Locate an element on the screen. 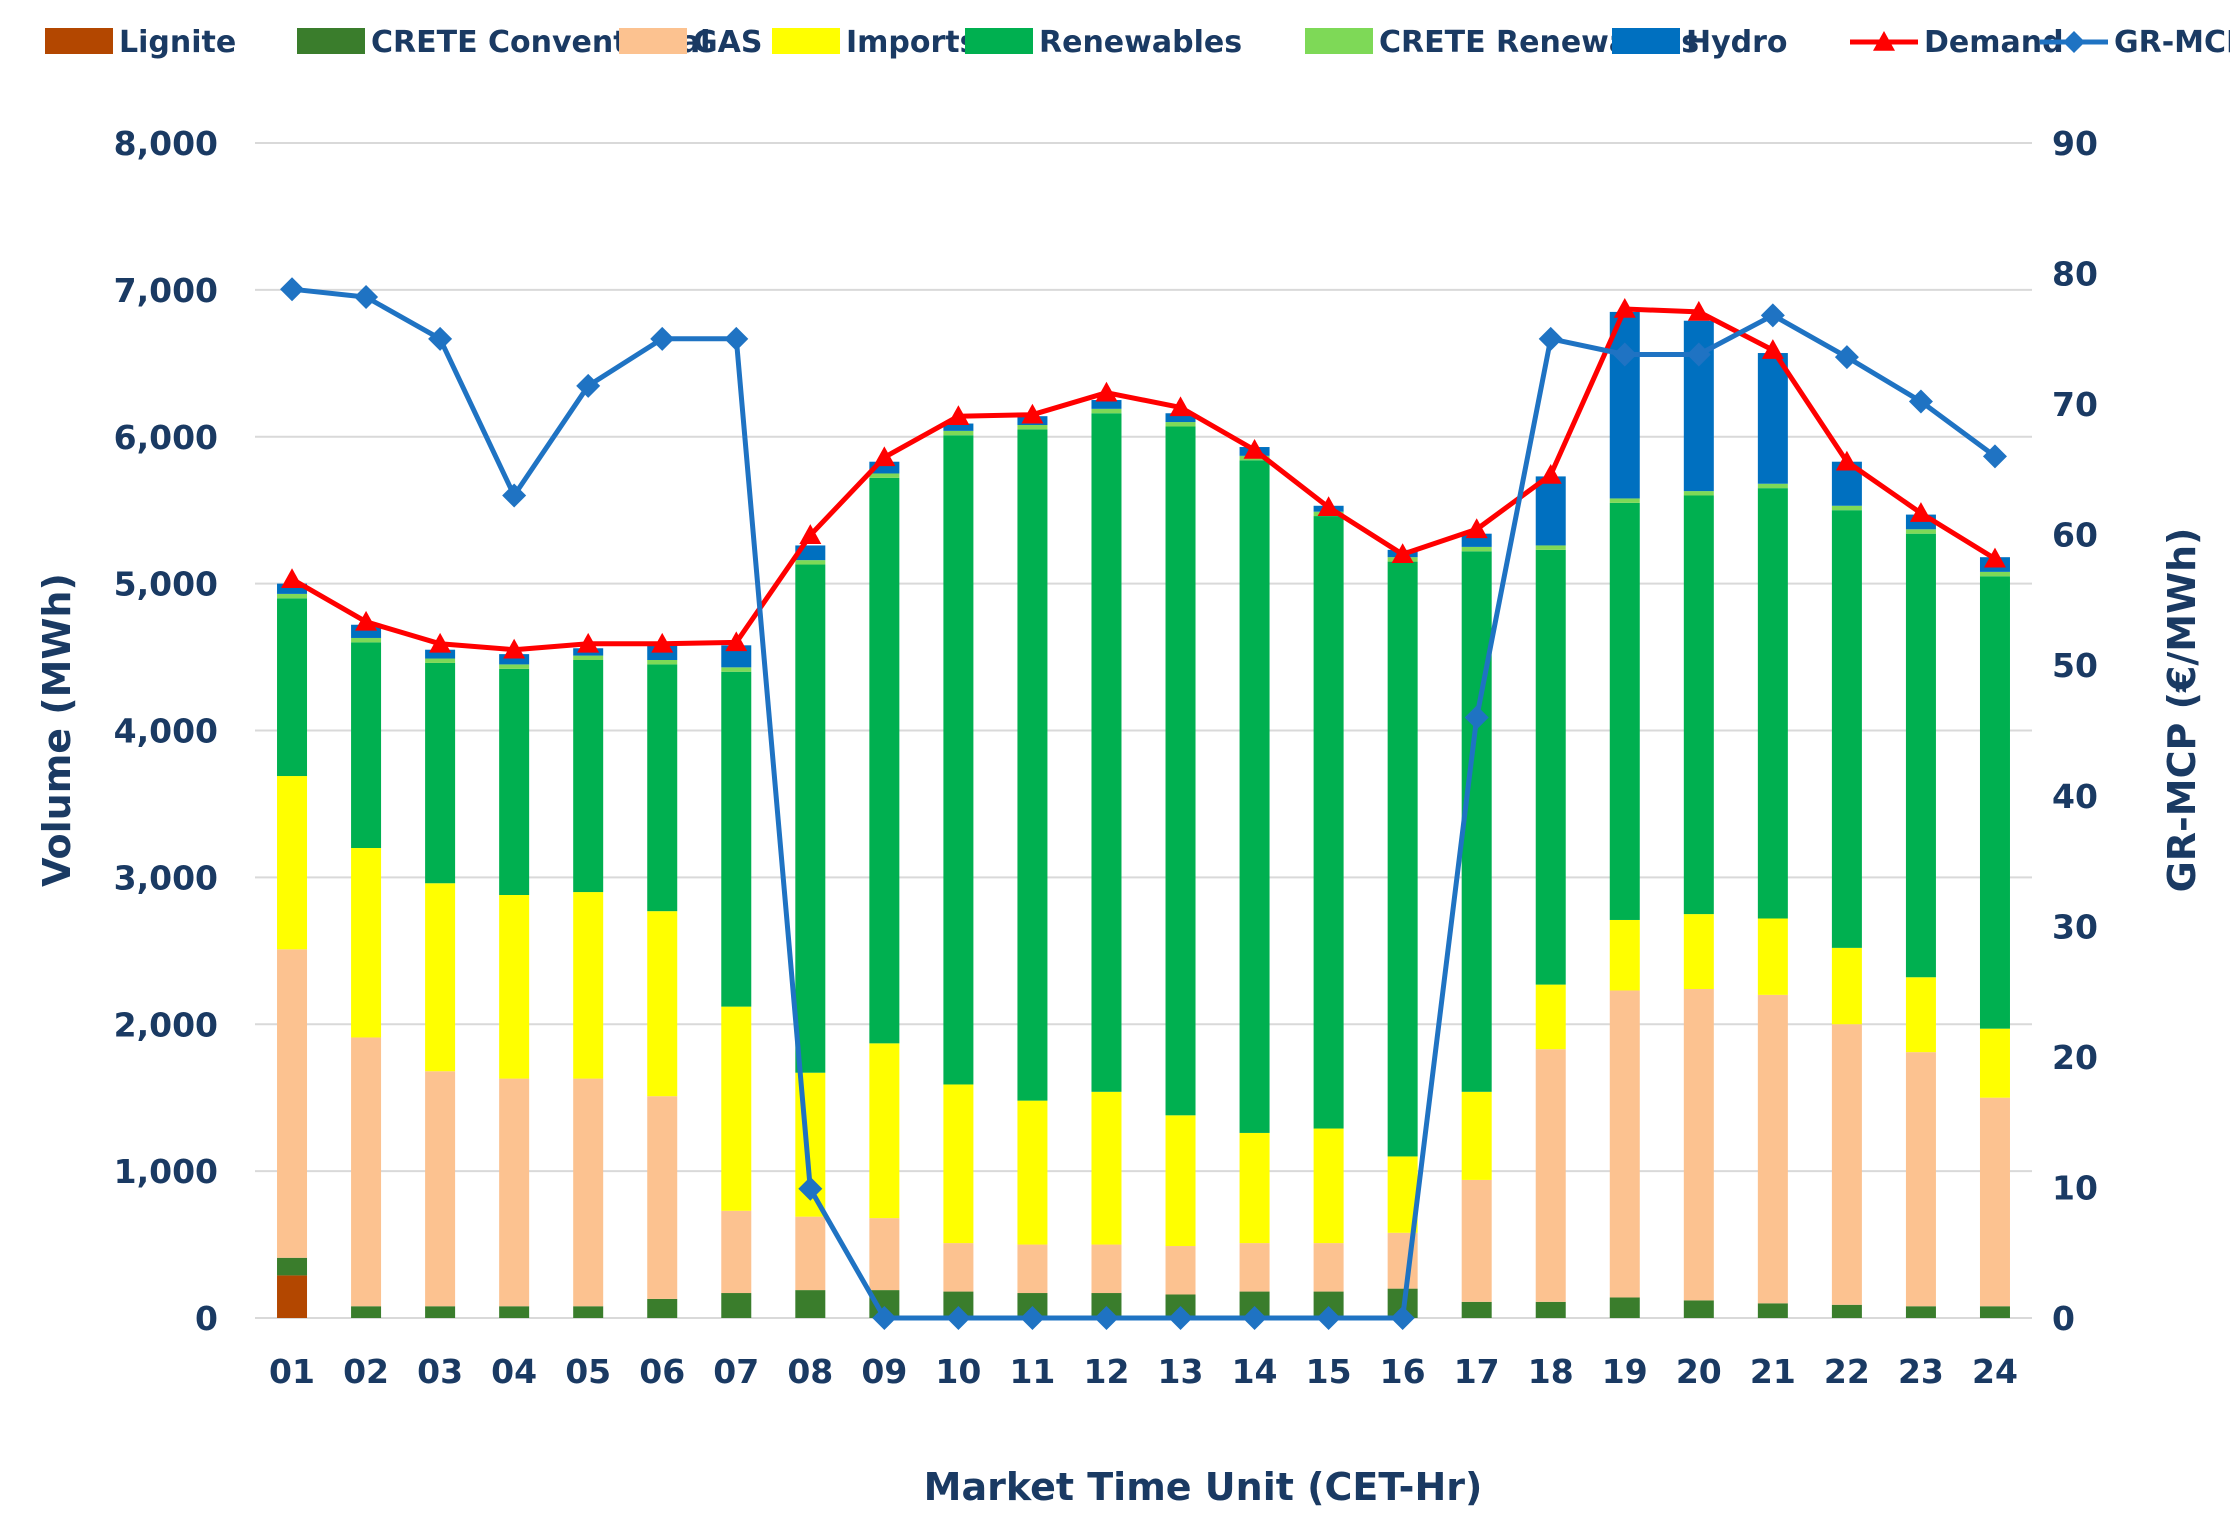  x-tick-label: 19 is located at coordinates (1625, 1371).